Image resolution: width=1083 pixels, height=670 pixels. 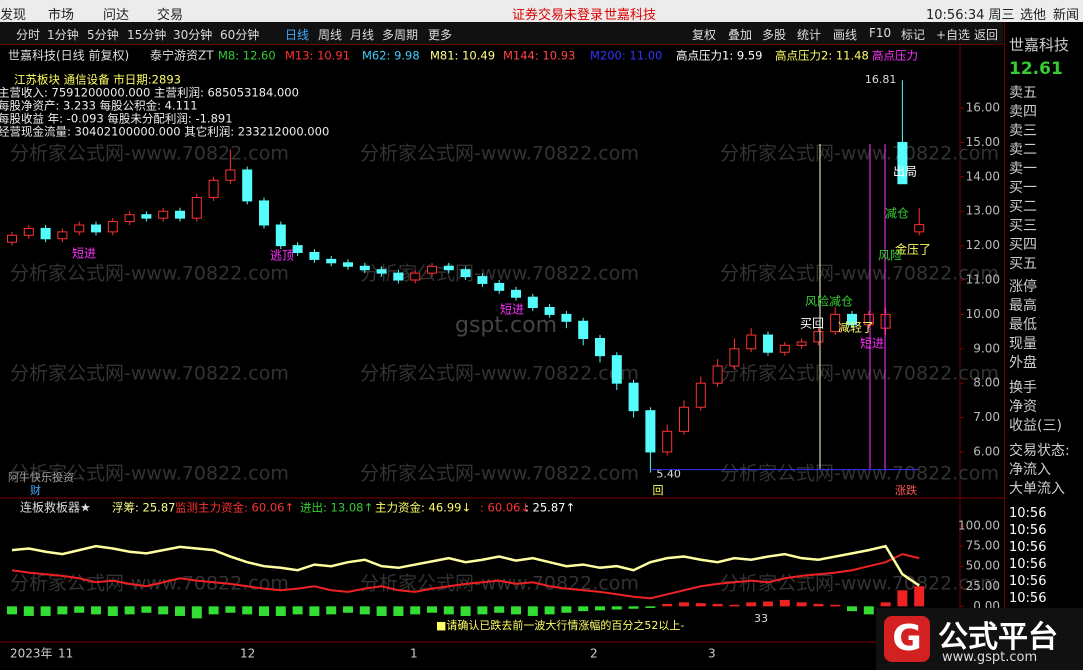 What do you see at coordinates (193, 35) in the screenshot?
I see `period-tab: 30分钟` at bounding box center [193, 35].